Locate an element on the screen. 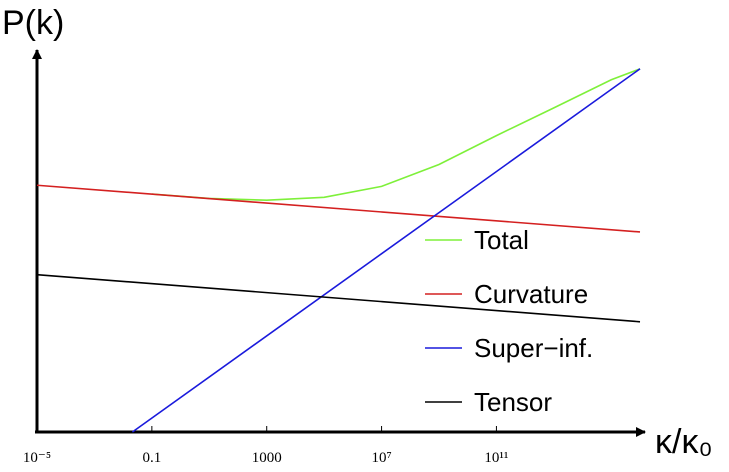  legend-label: Total is located at coordinates (501, 240).